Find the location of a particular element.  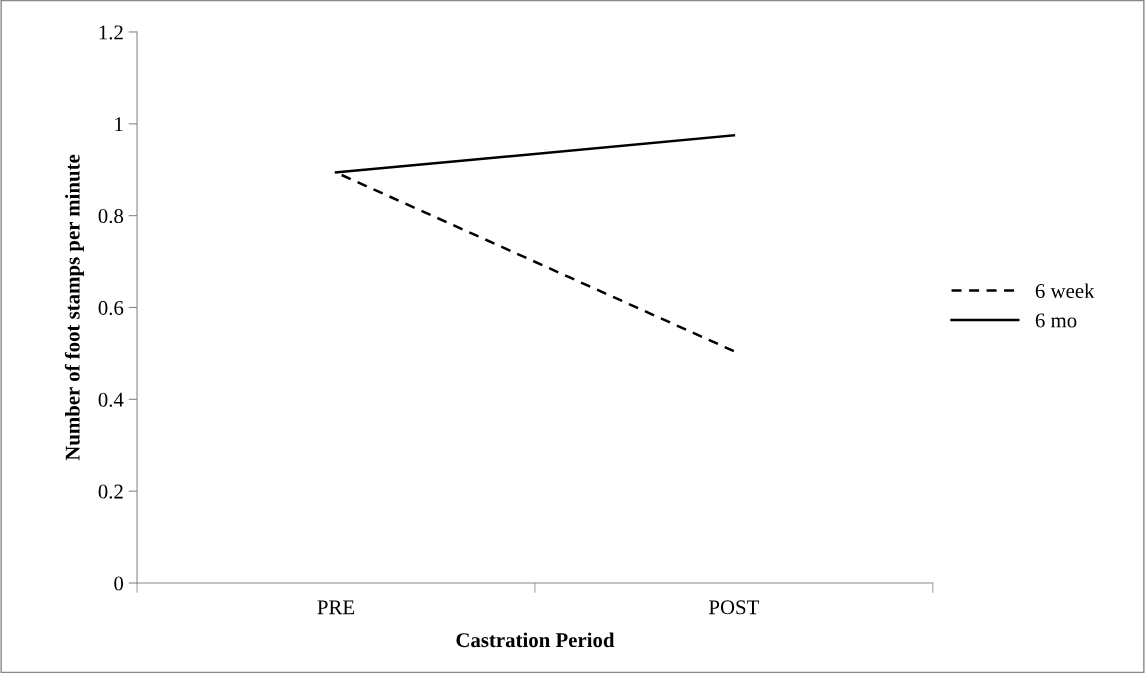

y-tick-label: 1 is located at coordinates (119, 124).